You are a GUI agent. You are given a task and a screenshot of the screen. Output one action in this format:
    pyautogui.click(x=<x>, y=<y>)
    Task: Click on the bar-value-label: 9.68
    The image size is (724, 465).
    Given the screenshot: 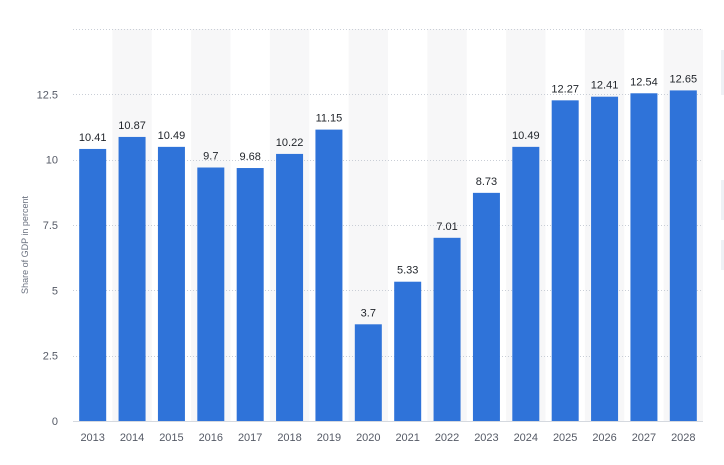 What is the action you would take?
    pyautogui.click(x=249, y=157)
    